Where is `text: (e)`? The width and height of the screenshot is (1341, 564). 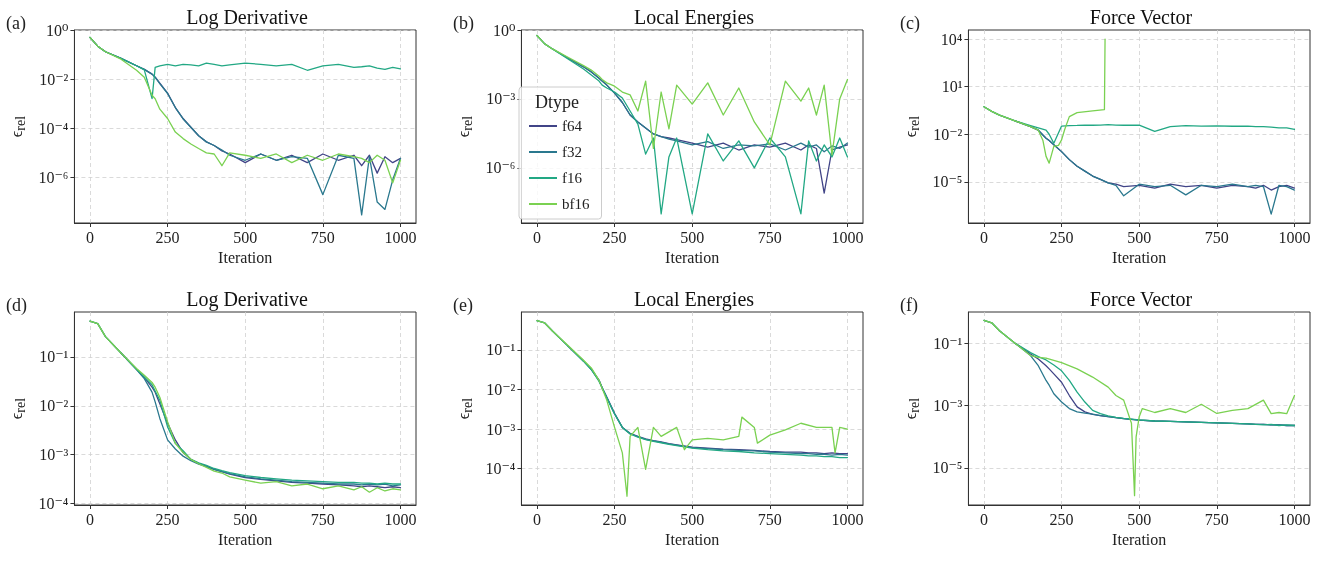
text: (e) is located at coordinates (463, 305).